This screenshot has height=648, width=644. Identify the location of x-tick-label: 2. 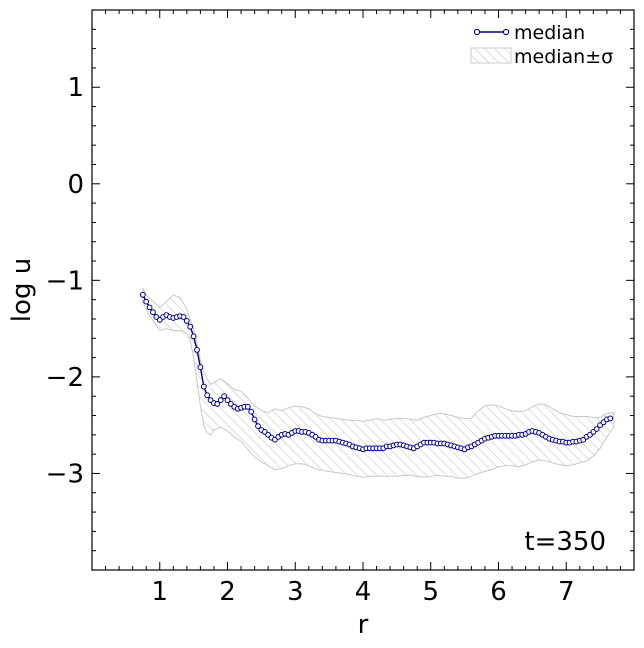
(227, 592).